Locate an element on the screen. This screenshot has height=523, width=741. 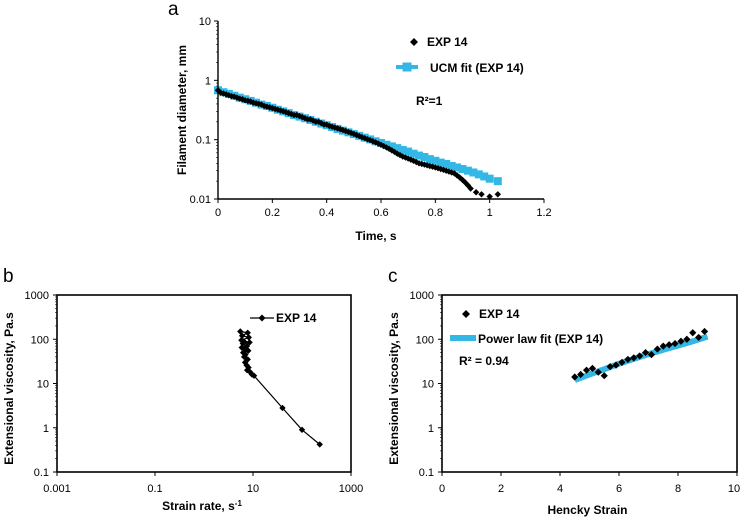
x-axis-title: Strain rate, s-1 is located at coordinates (202, 506).